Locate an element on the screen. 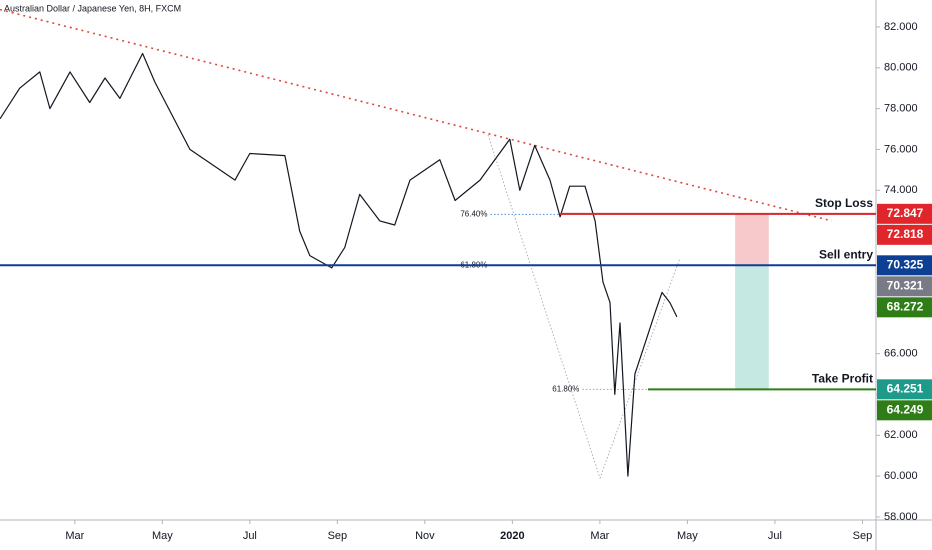 The image size is (932, 550). y-tick-label: 74.000 is located at coordinates (901, 190).